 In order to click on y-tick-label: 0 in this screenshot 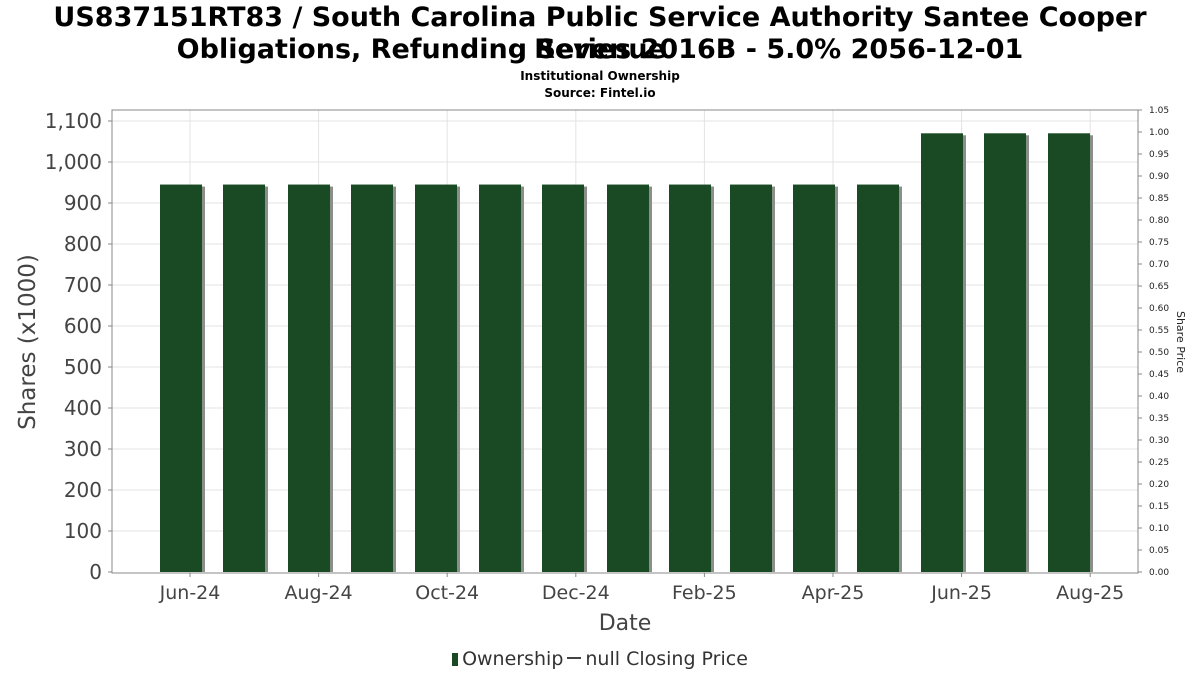, I will do `click(95, 572)`.